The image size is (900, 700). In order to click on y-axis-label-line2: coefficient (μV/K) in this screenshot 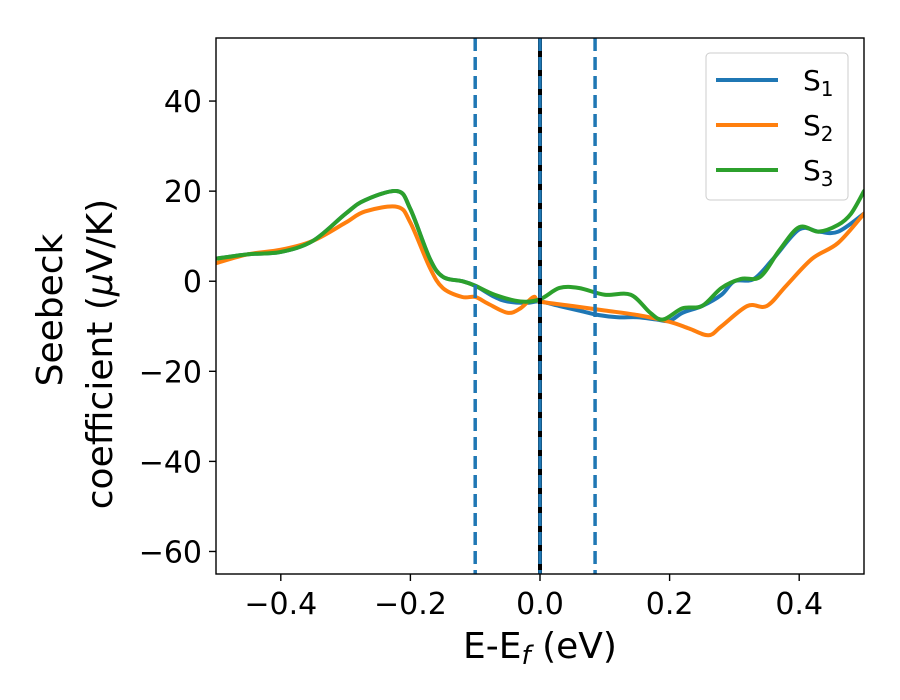, I will do `click(100, 354)`.